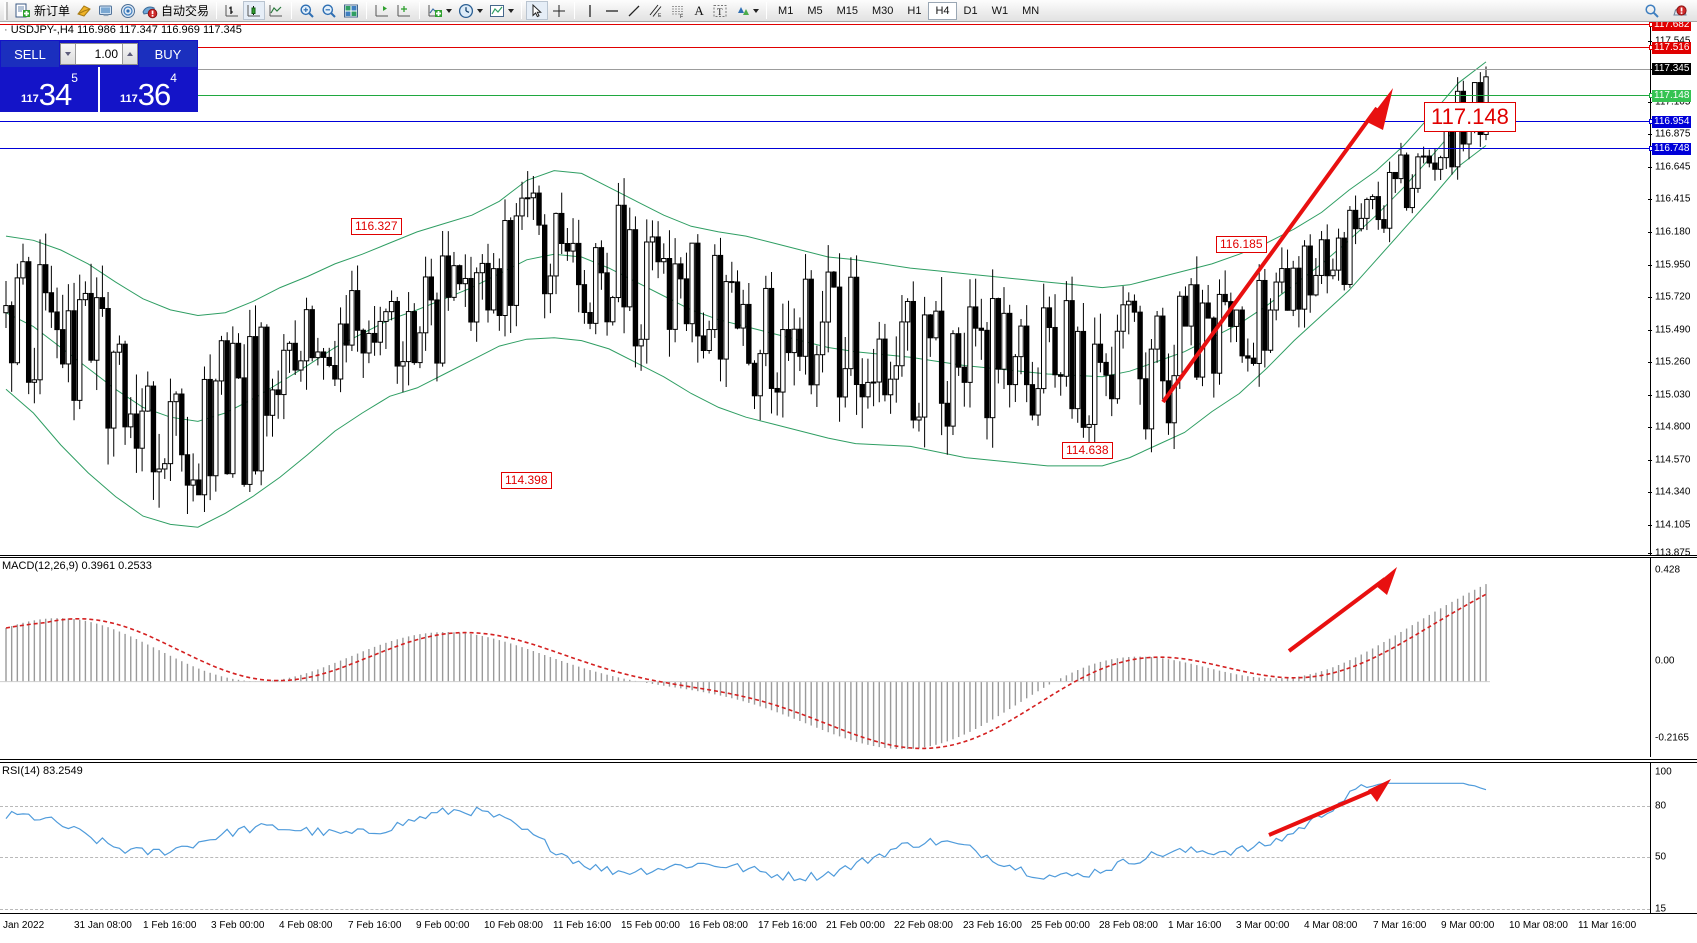 Image resolution: width=1697 pixels, height=943 pixels. Describe the element at coordinates (681, 16) in the screenshot. I see `svg-text: F` at that location.